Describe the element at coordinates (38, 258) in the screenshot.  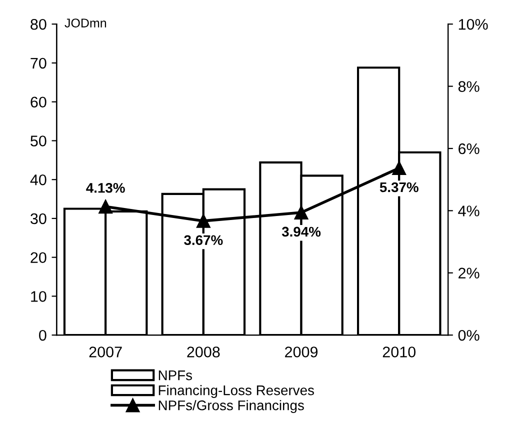
I see `y-tick-label: 20` at that location.